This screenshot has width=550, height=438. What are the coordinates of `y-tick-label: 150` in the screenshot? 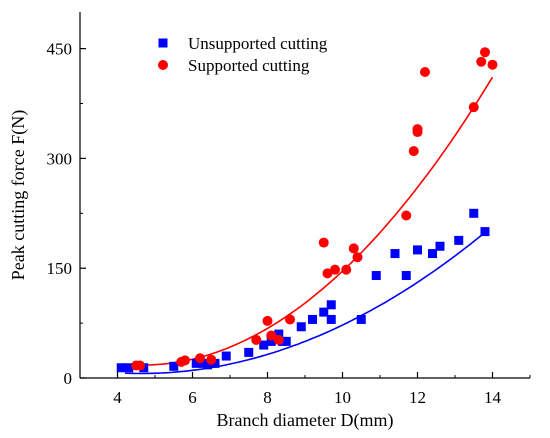 It's located at (60, 268).